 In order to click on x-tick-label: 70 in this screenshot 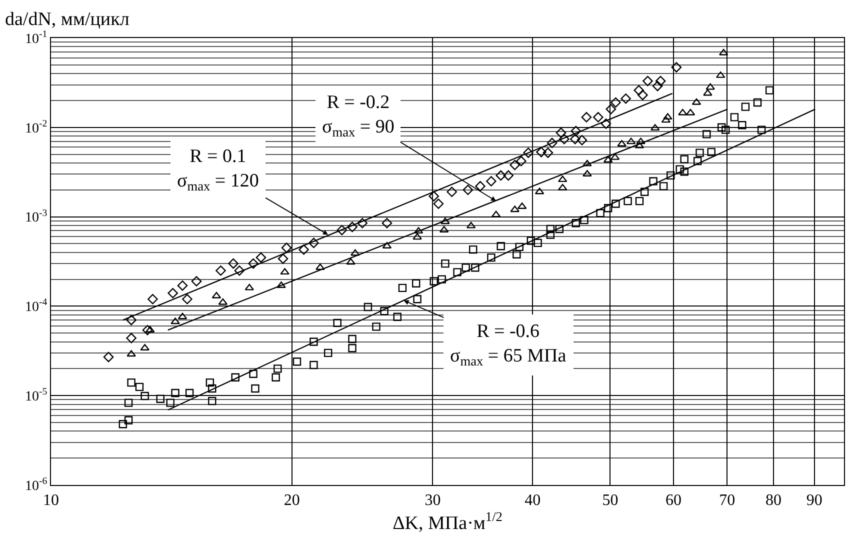, I will do `click(727, 501)`.